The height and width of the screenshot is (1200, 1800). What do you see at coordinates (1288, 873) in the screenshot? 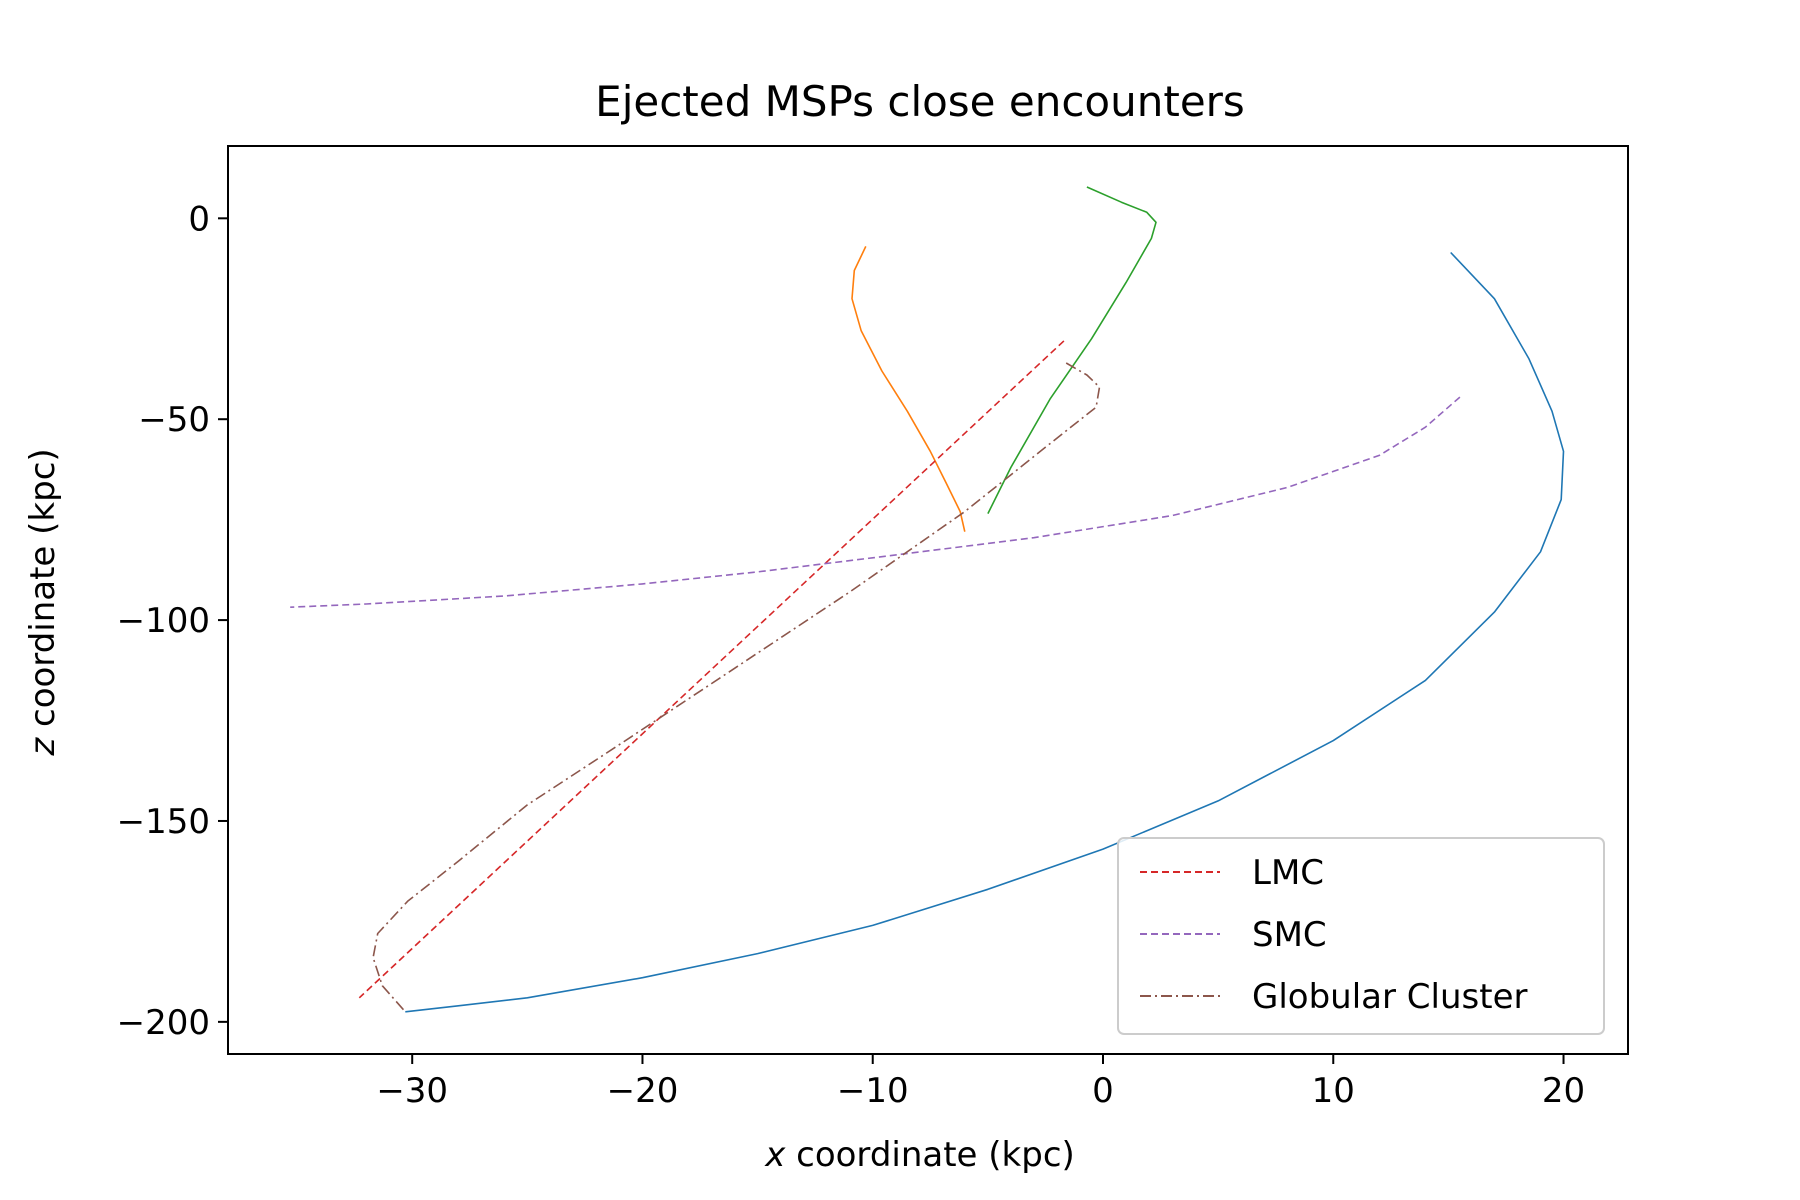
I see `legend-label-lmc: LMC` at bounding box center [1288, 873].